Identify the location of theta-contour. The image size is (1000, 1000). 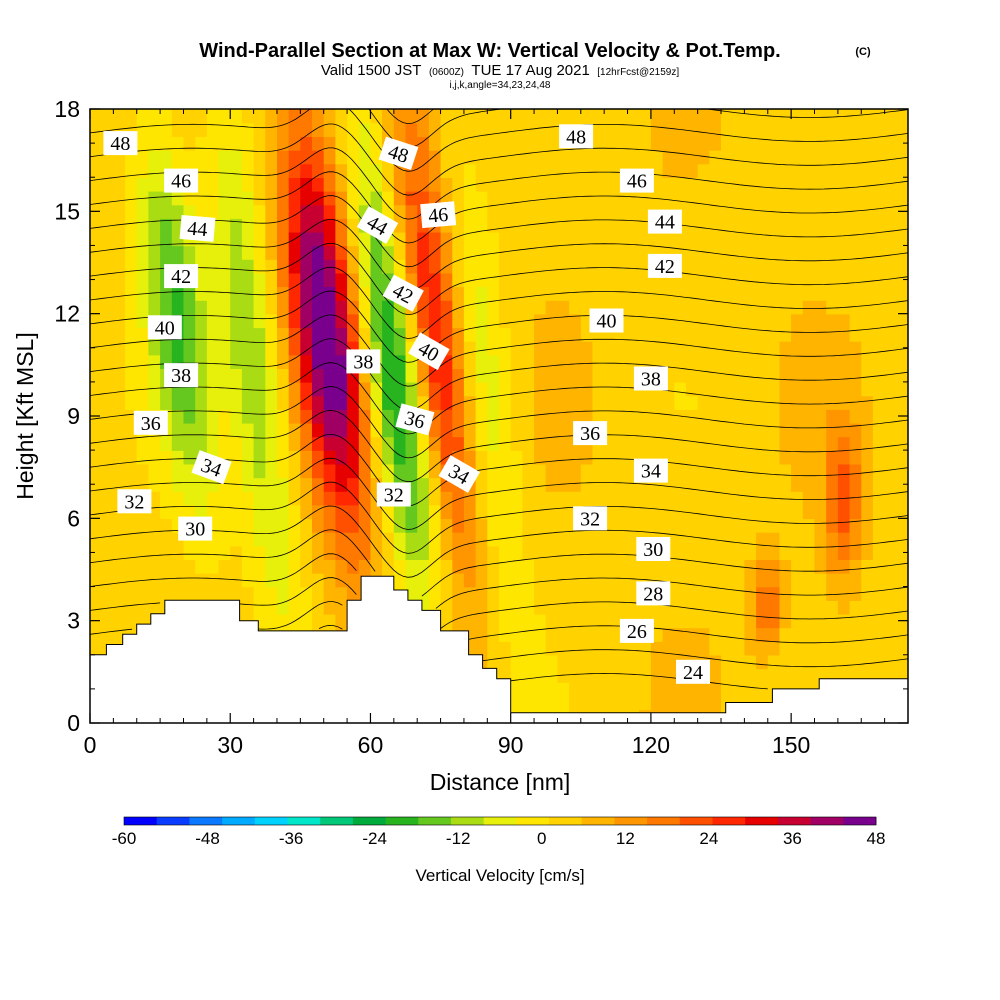
(499, 183).